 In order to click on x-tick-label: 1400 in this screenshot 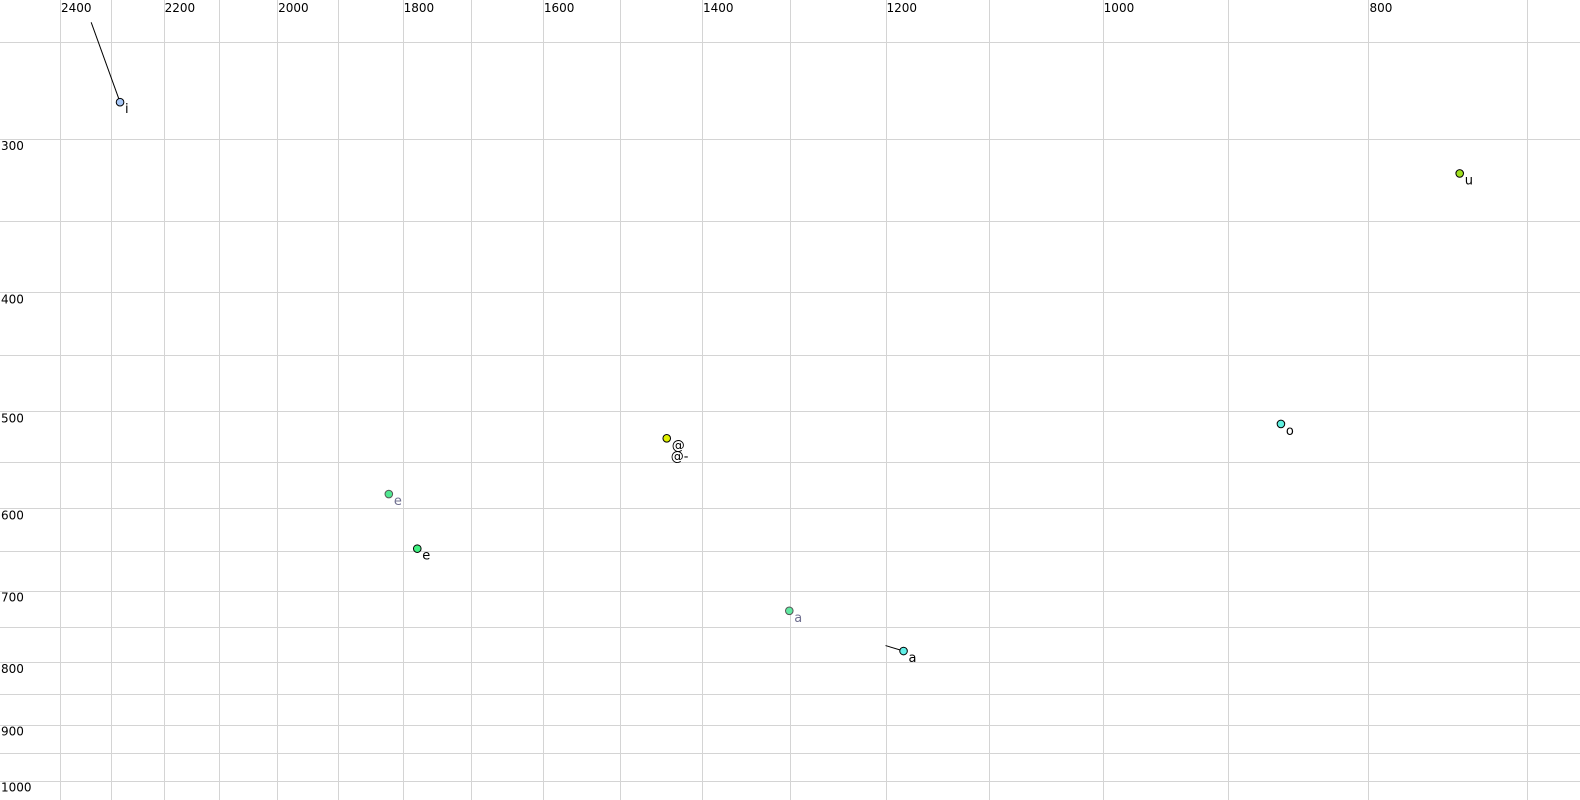, I will do `click(718, 8)`.